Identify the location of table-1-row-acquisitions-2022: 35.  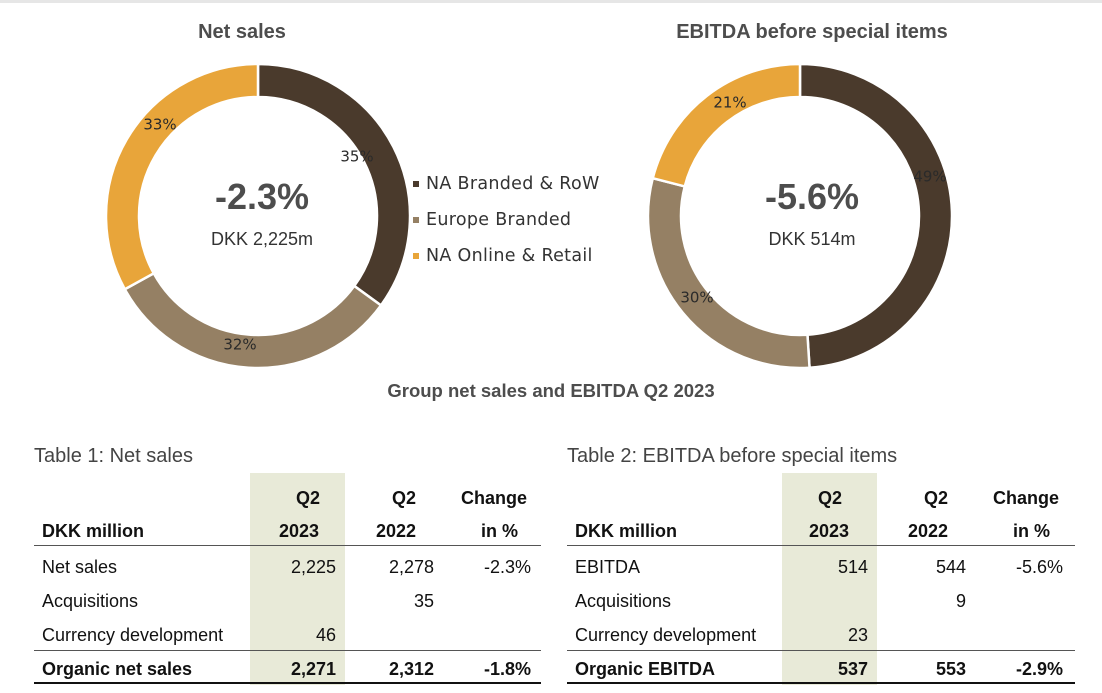
(423, 601).